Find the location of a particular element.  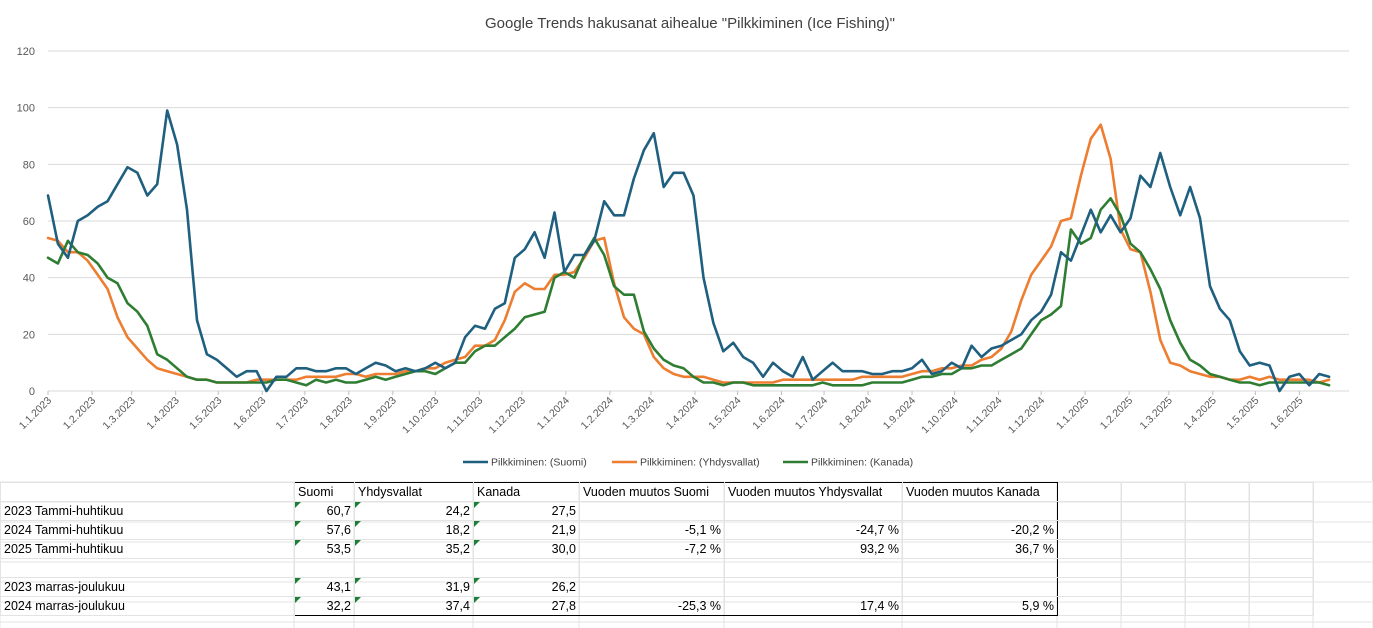

x-tick-label: 1.11.2024 is located at coordinates (984, 415).